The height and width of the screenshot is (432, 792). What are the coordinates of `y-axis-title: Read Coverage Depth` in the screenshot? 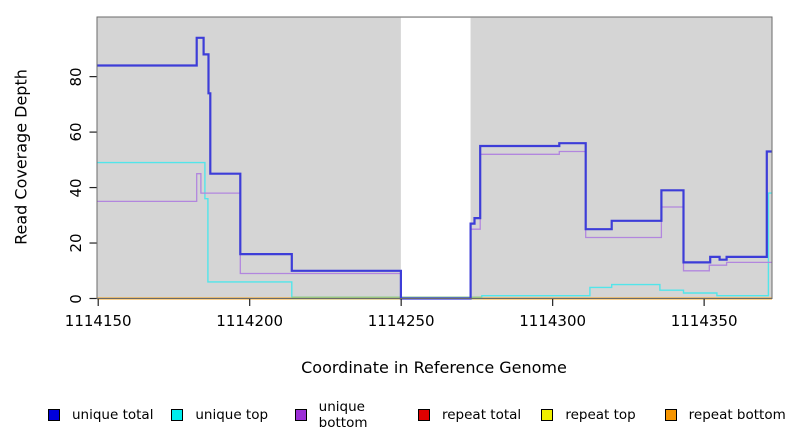 It's located at (21, 157).